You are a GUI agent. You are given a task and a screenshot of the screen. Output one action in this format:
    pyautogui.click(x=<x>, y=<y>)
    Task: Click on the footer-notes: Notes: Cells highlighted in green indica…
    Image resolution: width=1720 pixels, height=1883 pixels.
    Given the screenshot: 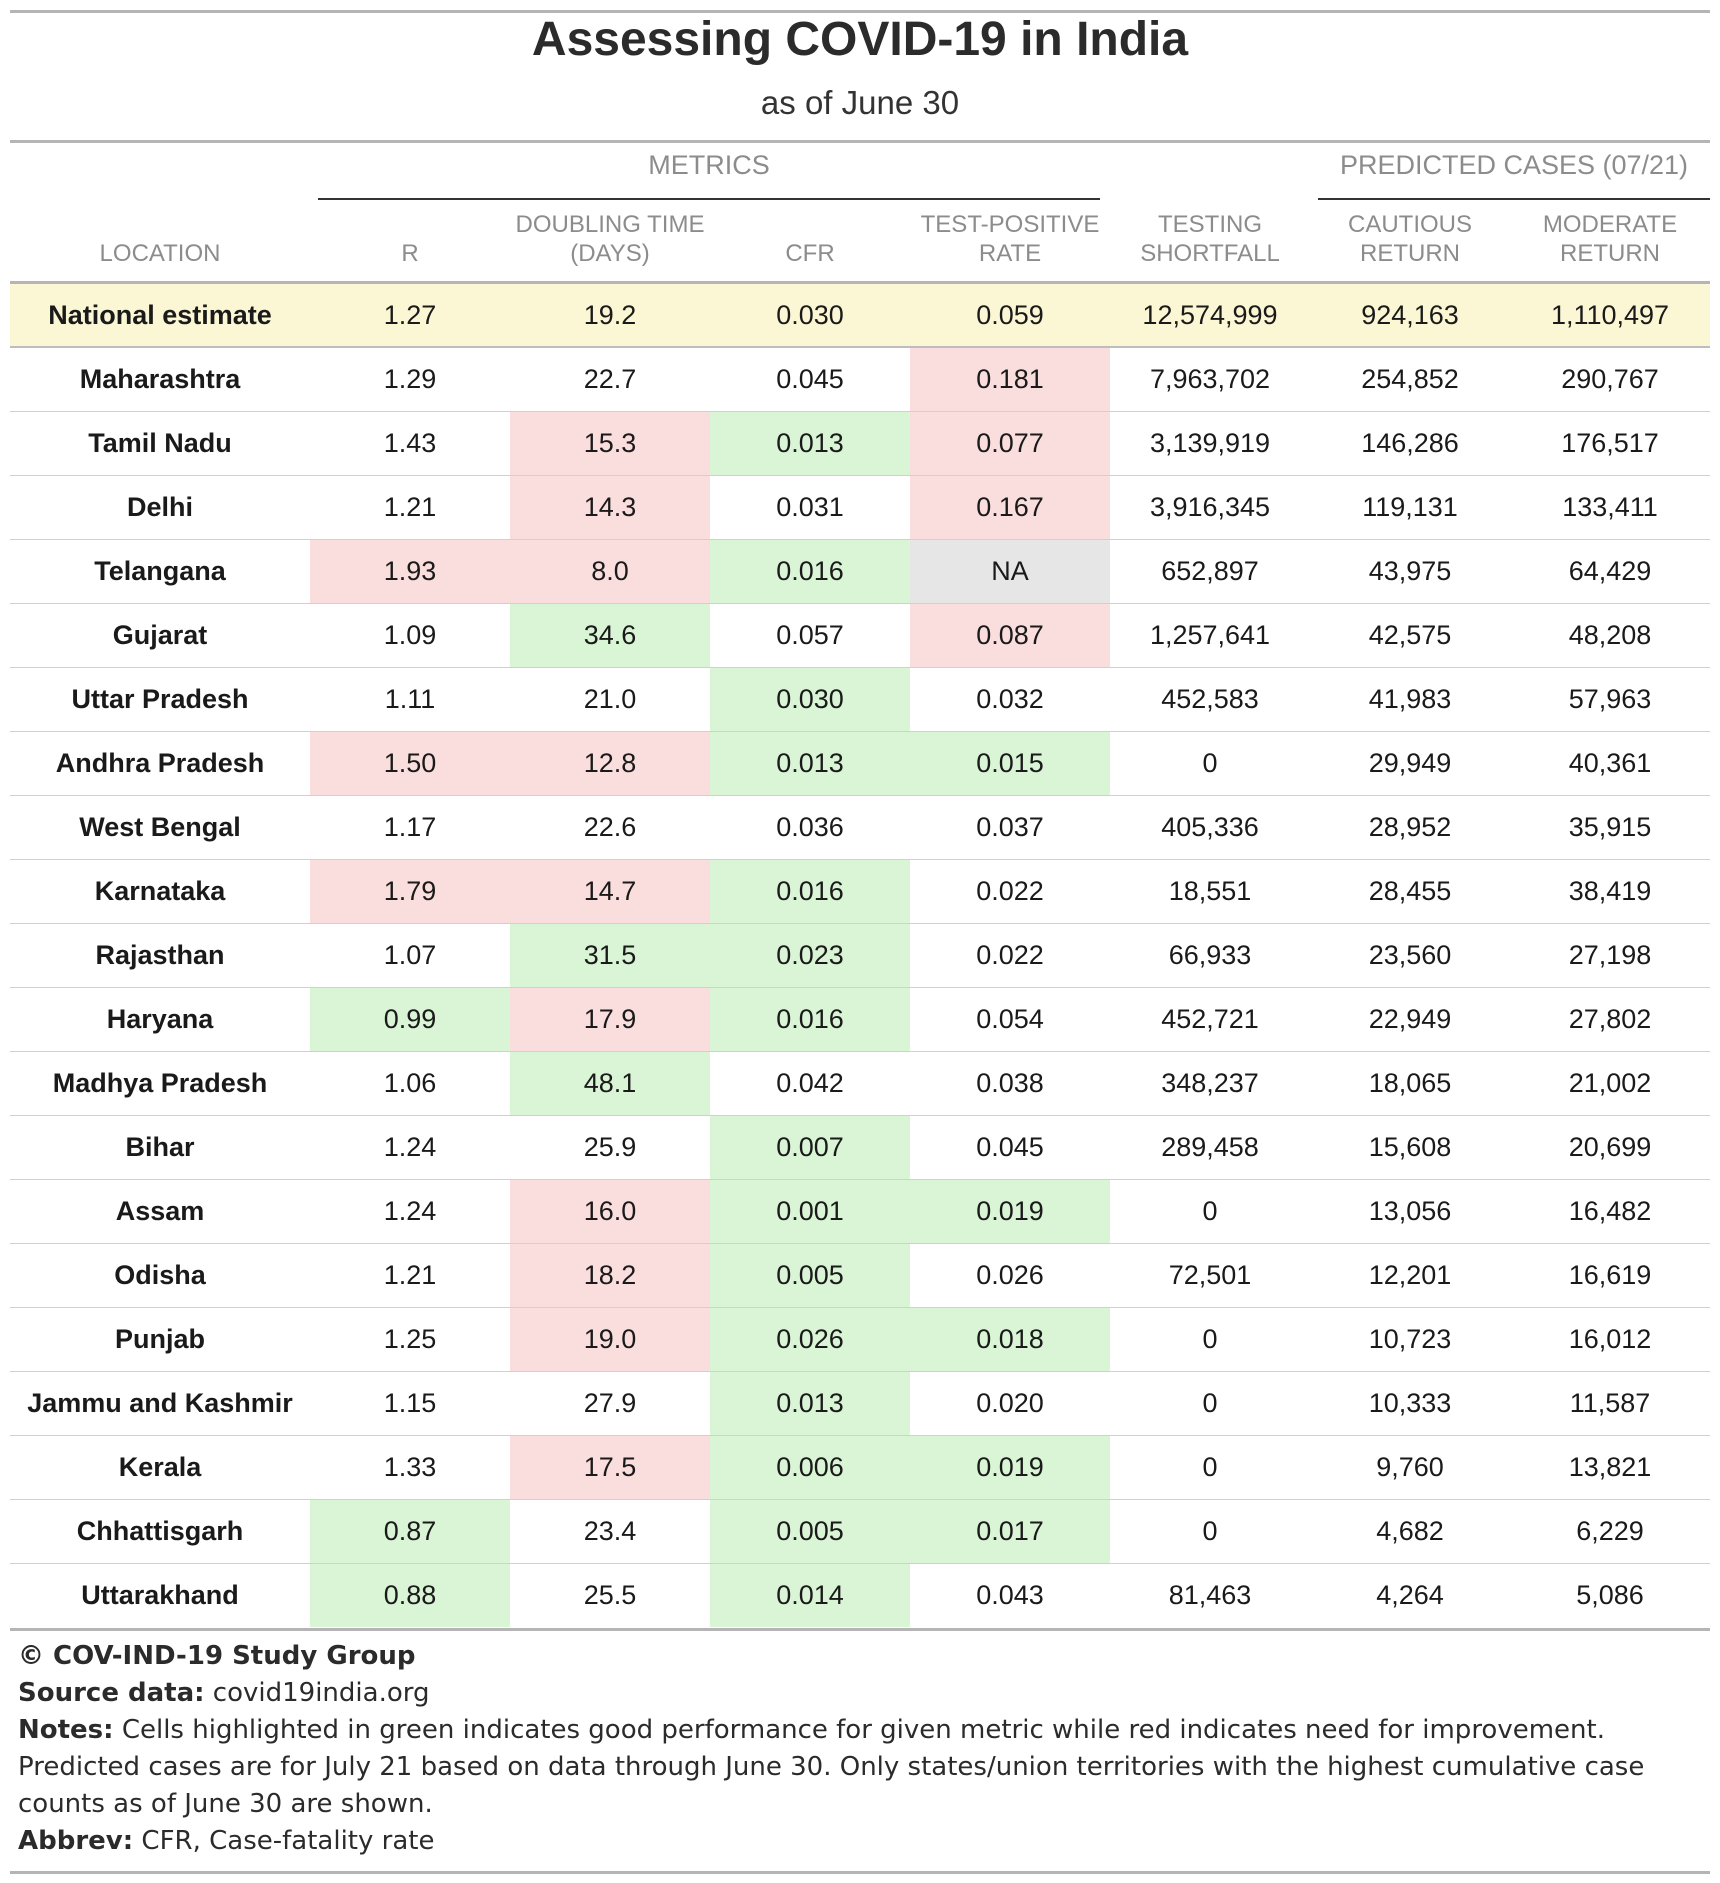 What is the action you would take?
    pyautogui.click(x=863, y=1767)
    